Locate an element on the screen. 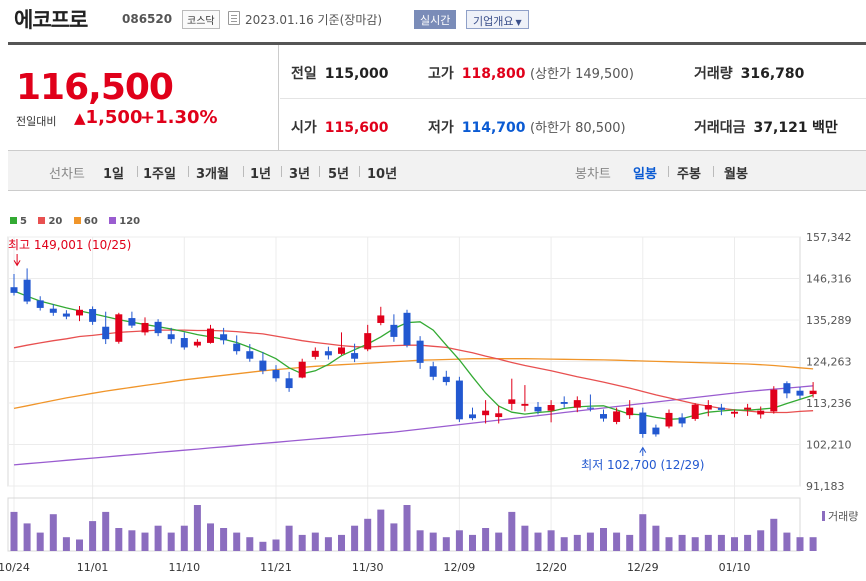 The image size is (866, 581). stock-name: 에코프로 is located at coordinates (51, 20).